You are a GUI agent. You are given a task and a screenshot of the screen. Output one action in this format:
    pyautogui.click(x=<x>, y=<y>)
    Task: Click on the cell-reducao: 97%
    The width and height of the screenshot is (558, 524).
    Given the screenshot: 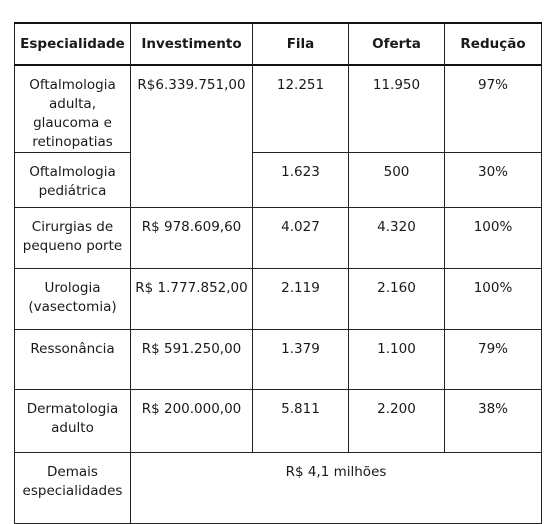 What is the action you would take?
    pyautogui.click(x=493, y=108)
    